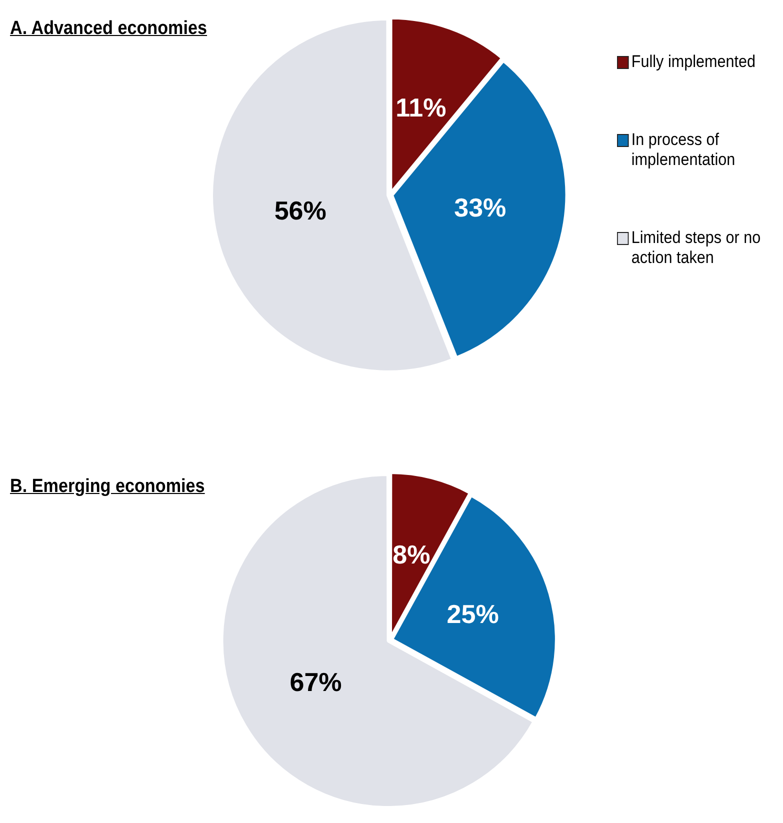  I want to click on chart-title: A. Advanced economies, so click(109, 29).